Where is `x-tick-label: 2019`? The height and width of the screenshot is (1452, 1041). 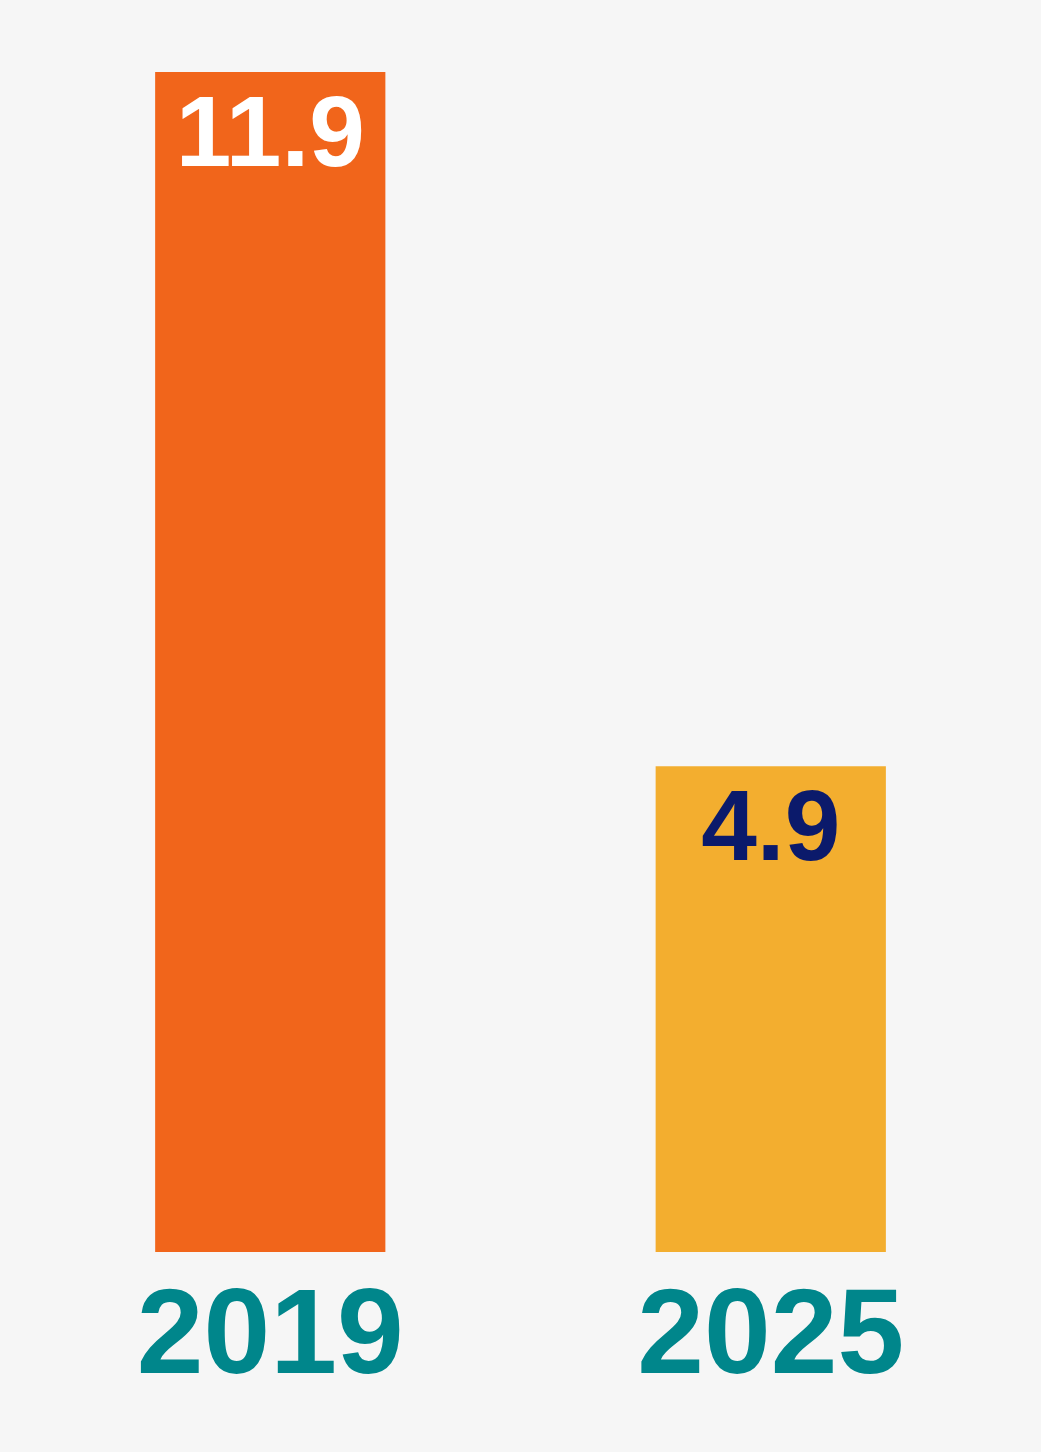
x-tick-label: 2019 is located at coordinates (270, 1331).